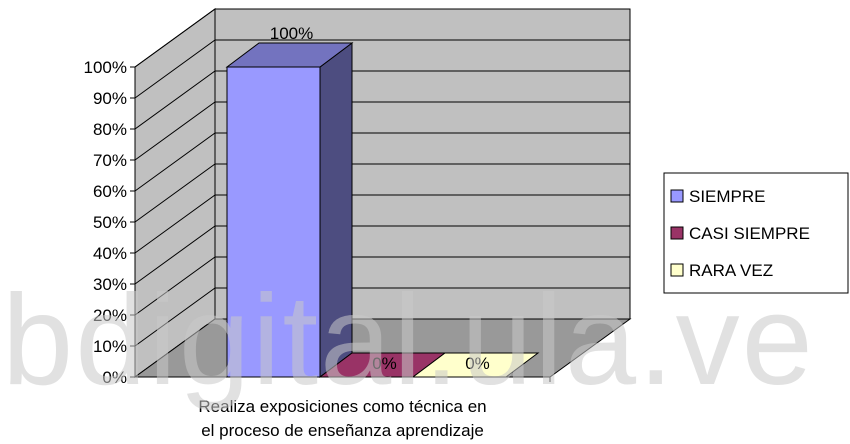 Image resolution: width=850 pixels, height=444 pixels. I want to click on legend: SIEMPRE CASI SIEMPRE RARA VEZ, so click(756, 233).